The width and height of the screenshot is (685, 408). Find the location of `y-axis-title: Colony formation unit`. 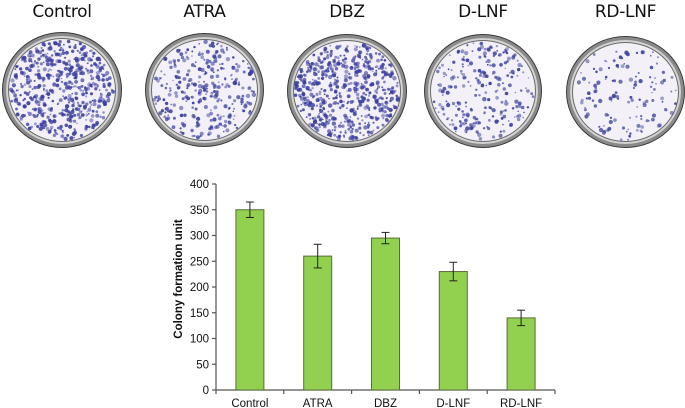

y-axis-title: Colony formation unit is located at coordinates (179, 279).